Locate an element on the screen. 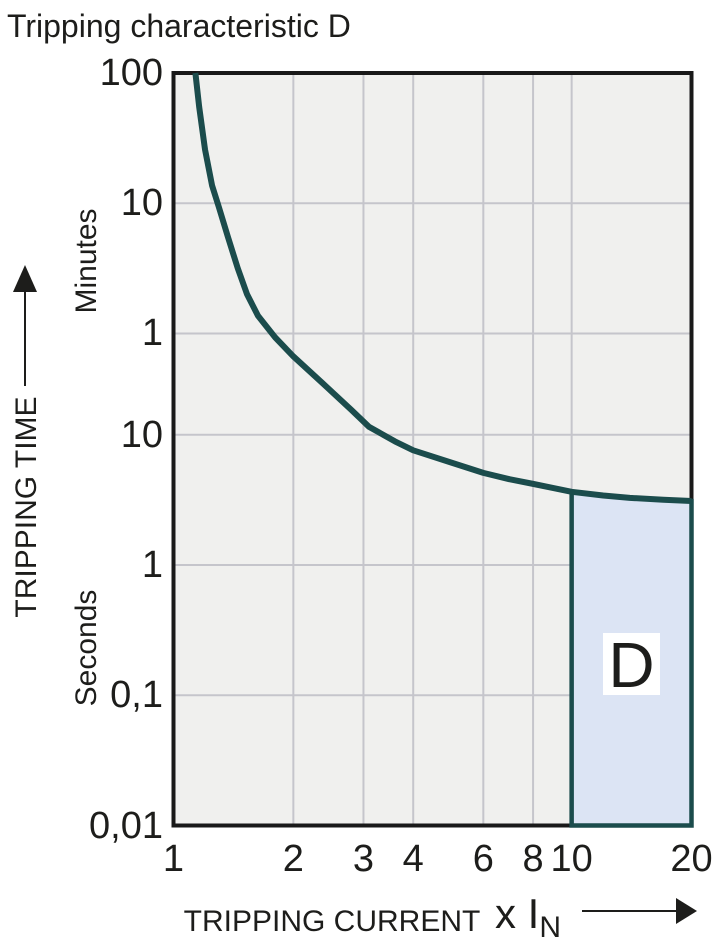 This screenshot has height=943, width=720. x-axis-title: TRIPPING CURRENT is located at coordinates (332, 921).